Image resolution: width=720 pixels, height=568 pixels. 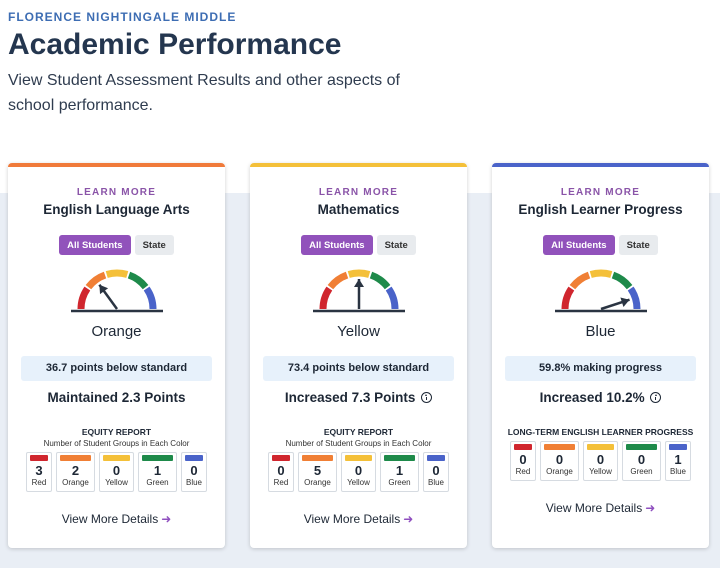 I want to click on group-count-row: 0 Red 5 Orange 0 Yellow 1 Green 0 Blue, so click(x=358, y=472).